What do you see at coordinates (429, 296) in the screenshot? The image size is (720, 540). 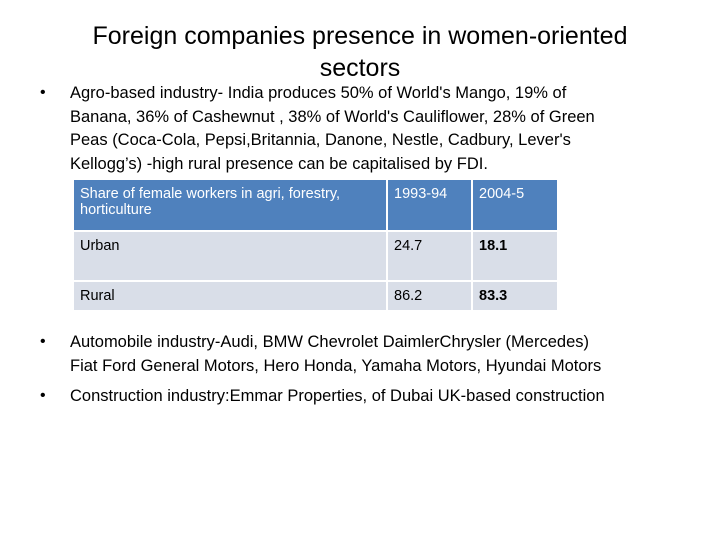 I see `table-cell: 86.2` at bounding box center [429, 296].